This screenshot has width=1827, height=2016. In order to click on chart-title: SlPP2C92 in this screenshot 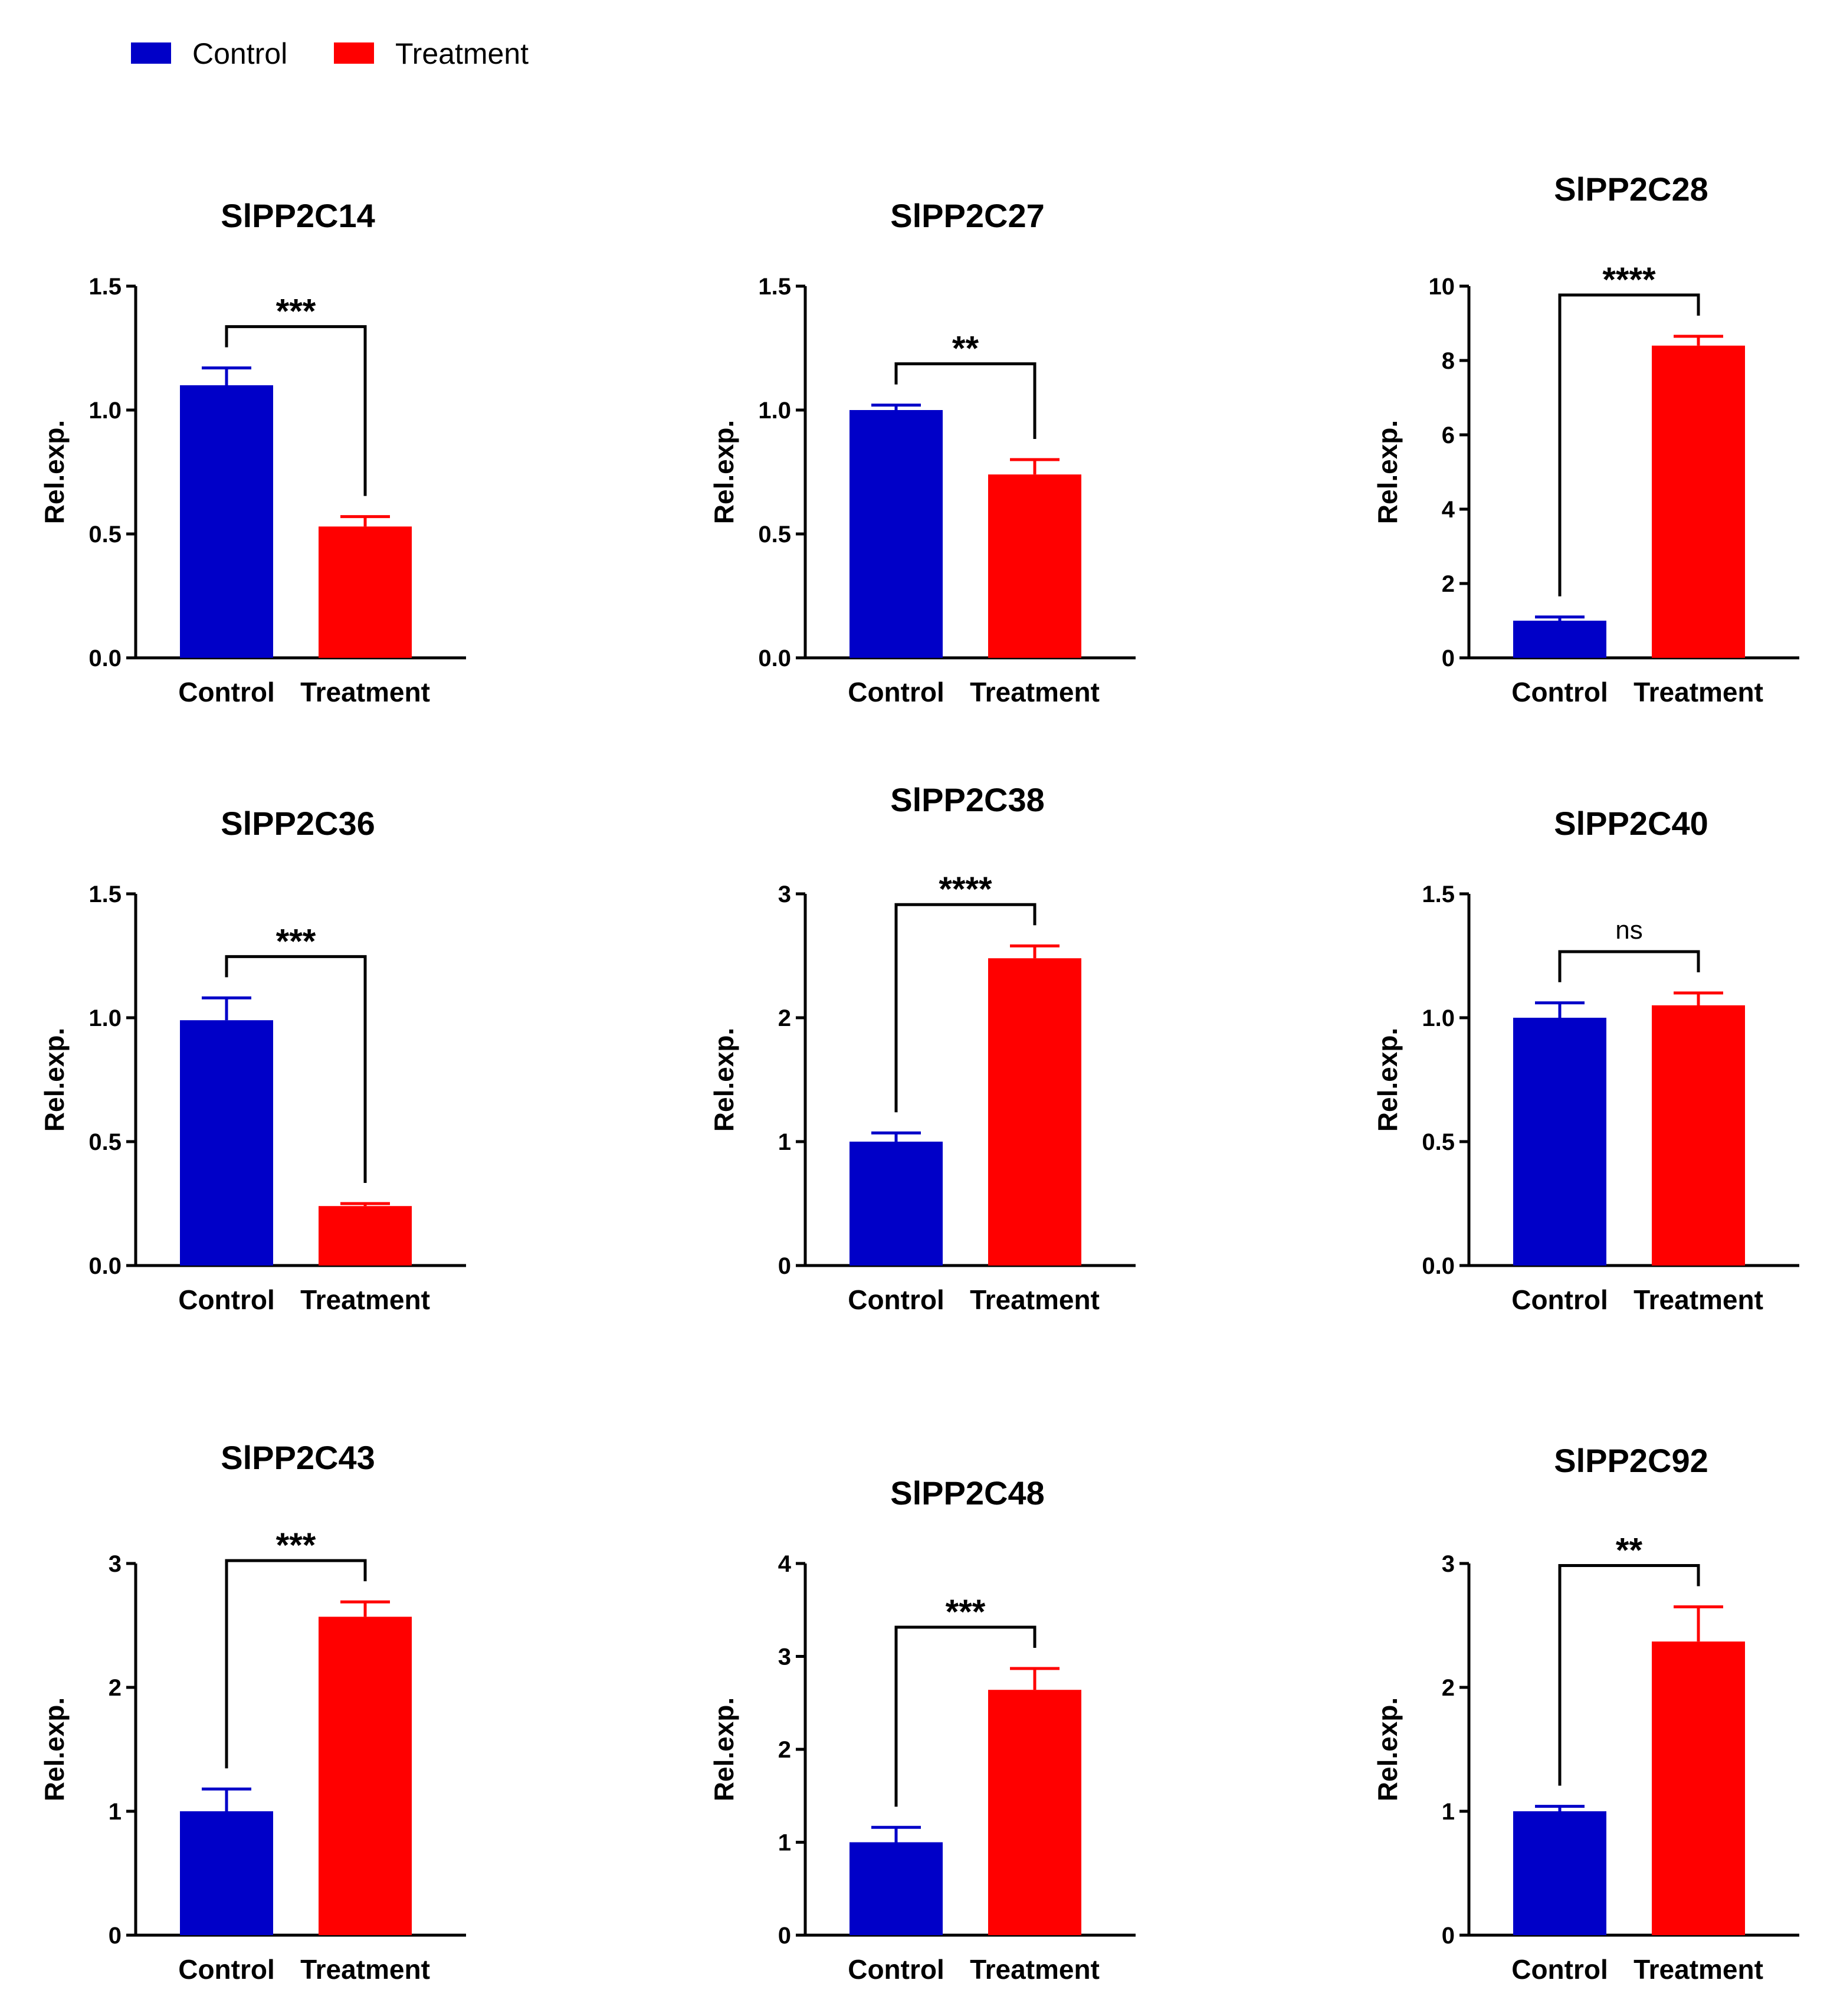, I will do `click(1631, 1461)`.